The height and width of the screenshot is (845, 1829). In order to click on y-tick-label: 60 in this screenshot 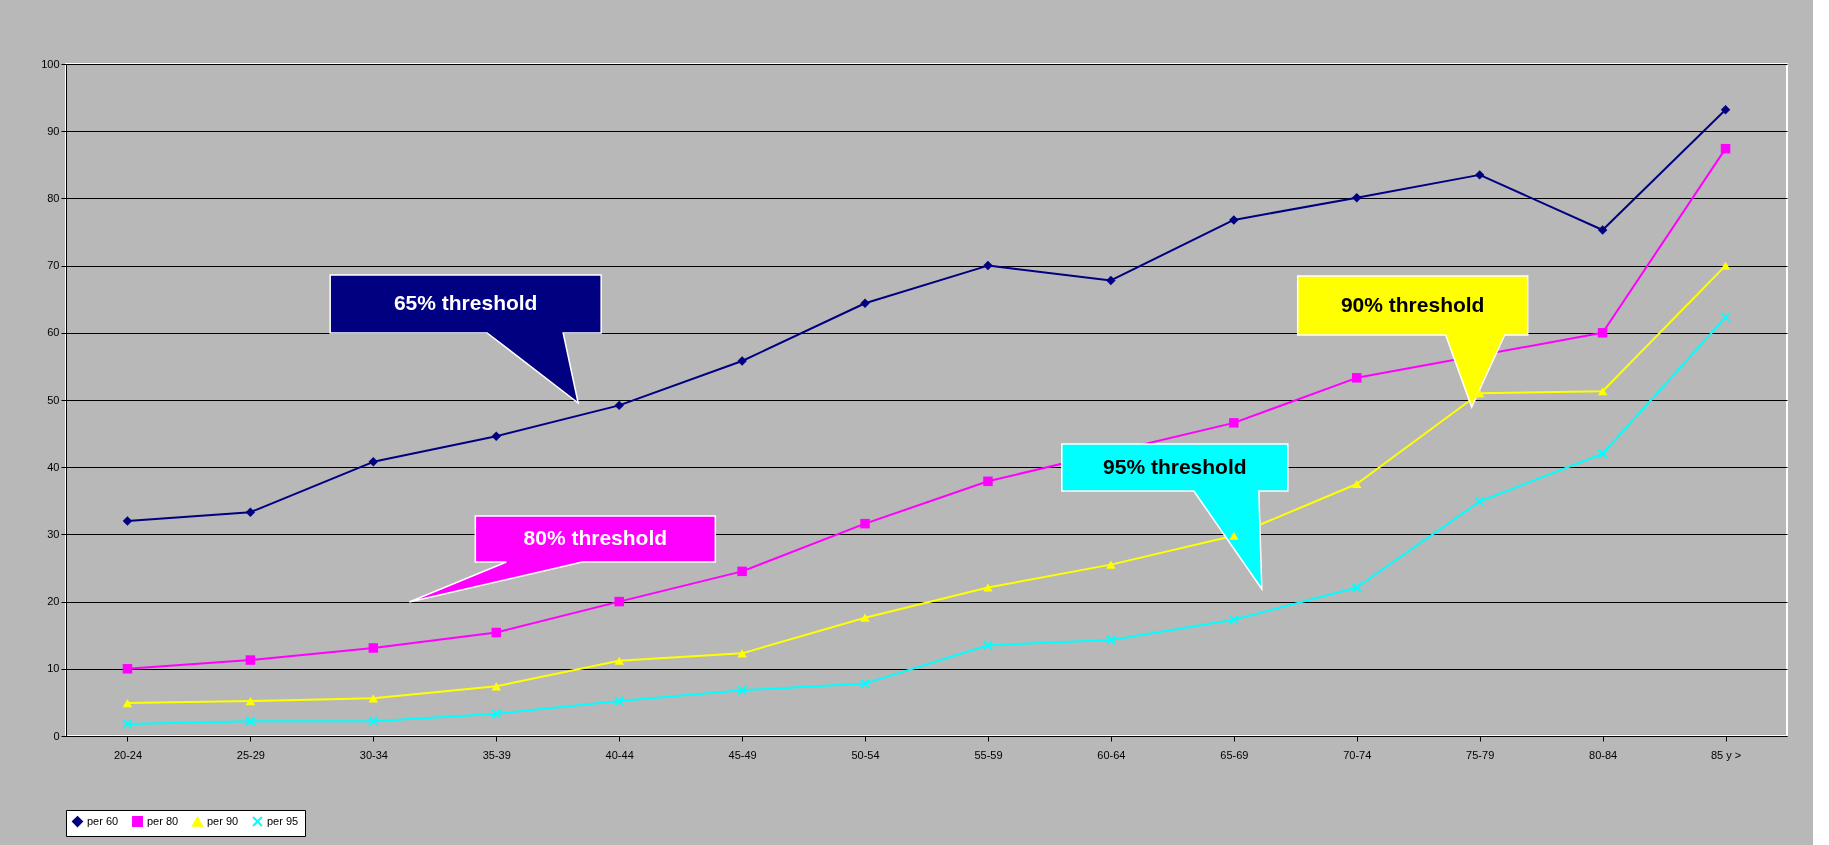, I will do `click(53, 332)`.